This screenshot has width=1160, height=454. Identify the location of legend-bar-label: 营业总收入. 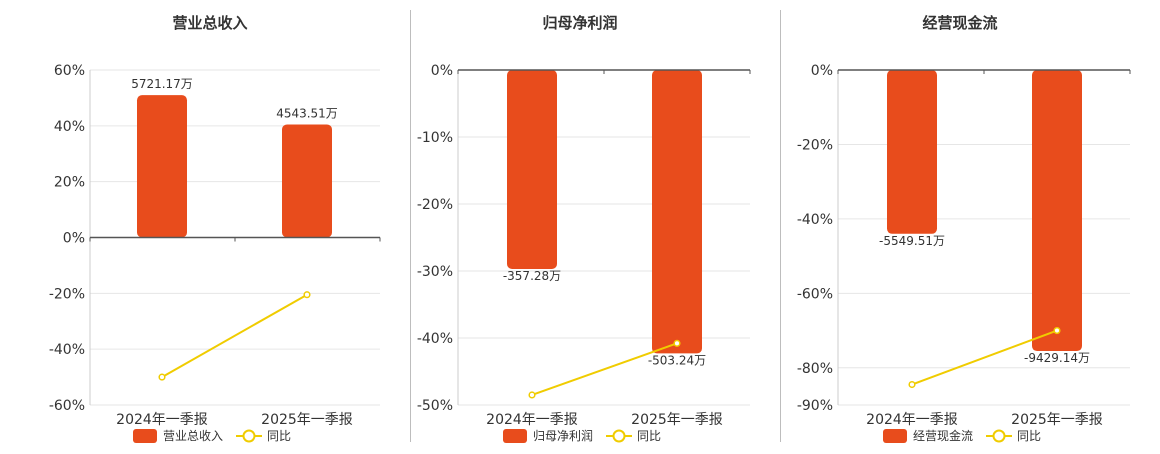
(193, 436).